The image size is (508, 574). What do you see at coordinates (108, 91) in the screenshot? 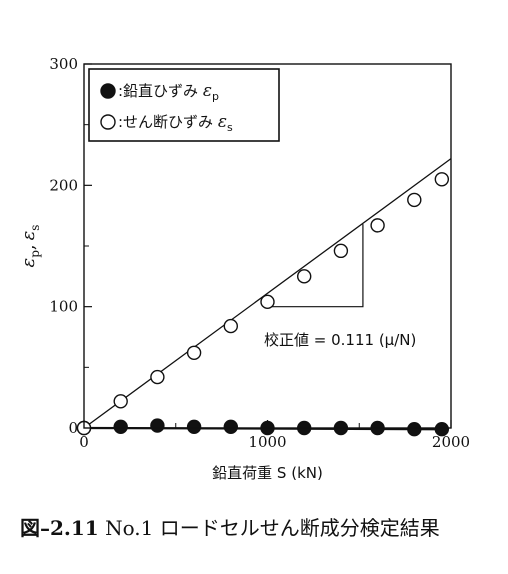
I see `legend-marker-filled` at bounding box center [108, 91].